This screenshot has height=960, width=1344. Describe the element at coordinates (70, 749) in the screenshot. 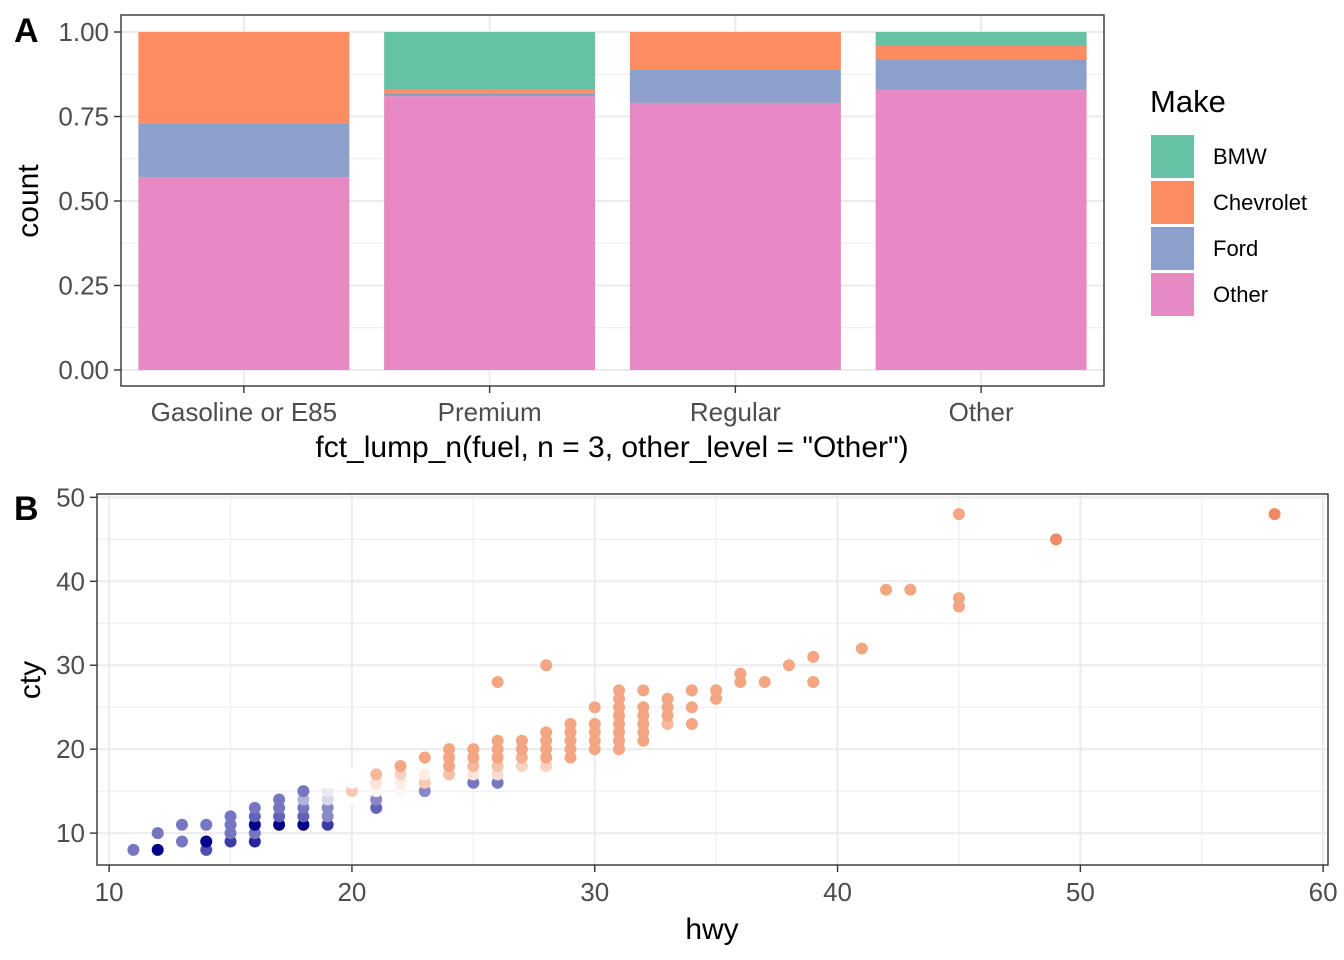

I see `y-tick-label: 20` at that location.